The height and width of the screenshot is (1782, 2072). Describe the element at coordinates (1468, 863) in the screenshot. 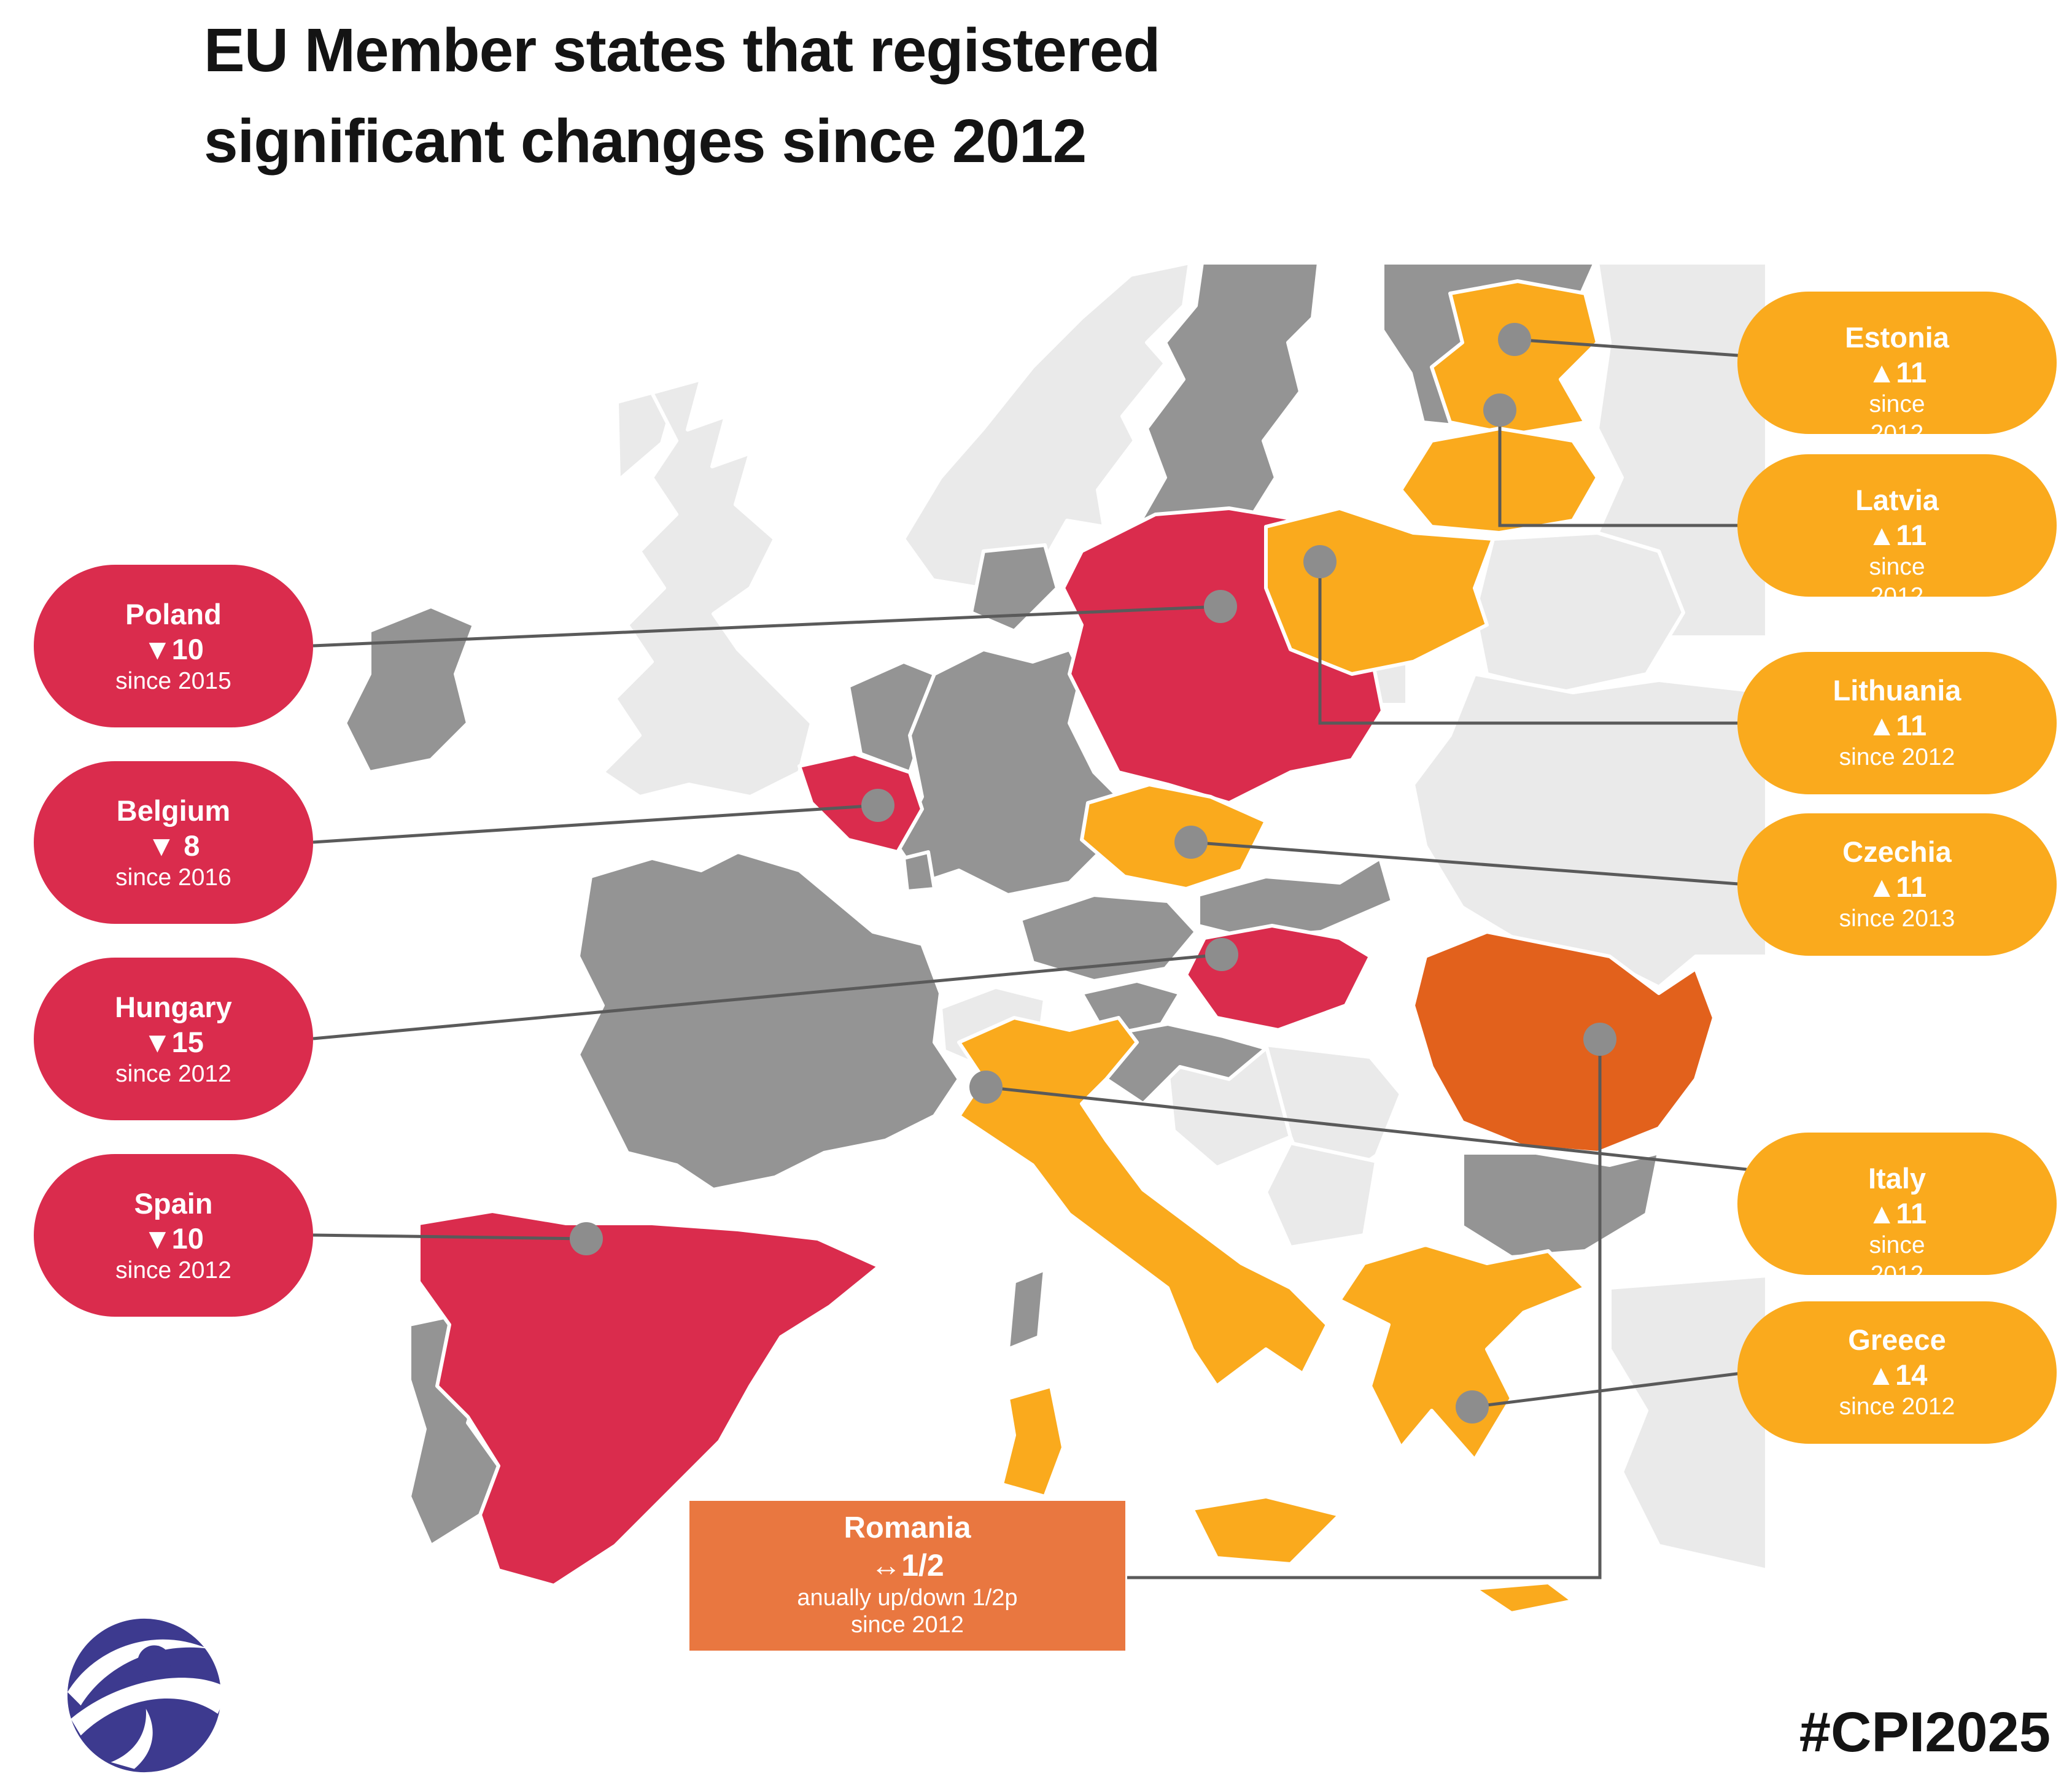

I see `connector-czechia` at that location.